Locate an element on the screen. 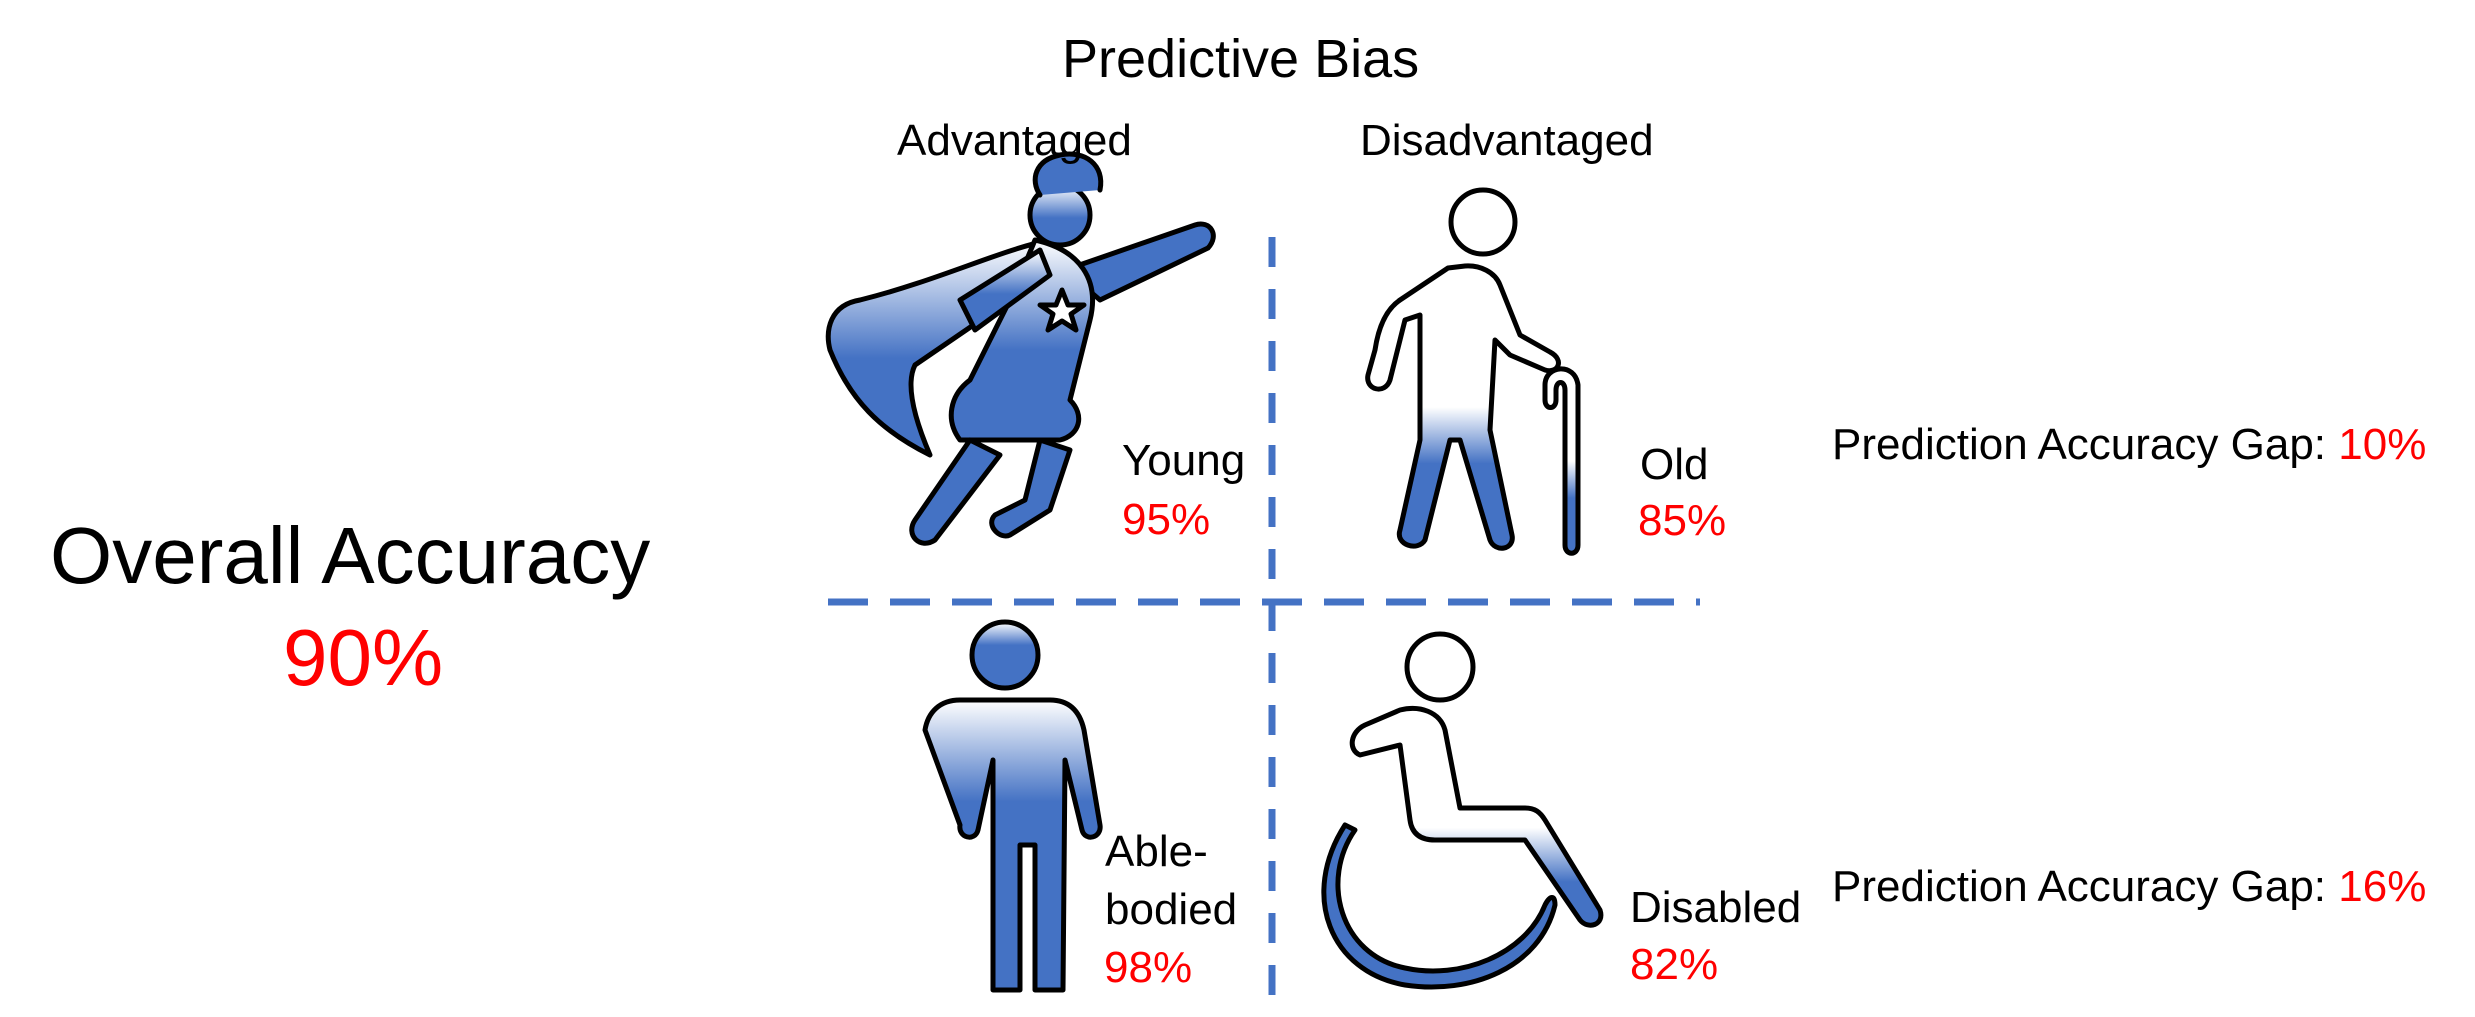 This screenshot has width=2475, height=1017. group-label-disabled: Disabled is located at coordinates (1716, 907).